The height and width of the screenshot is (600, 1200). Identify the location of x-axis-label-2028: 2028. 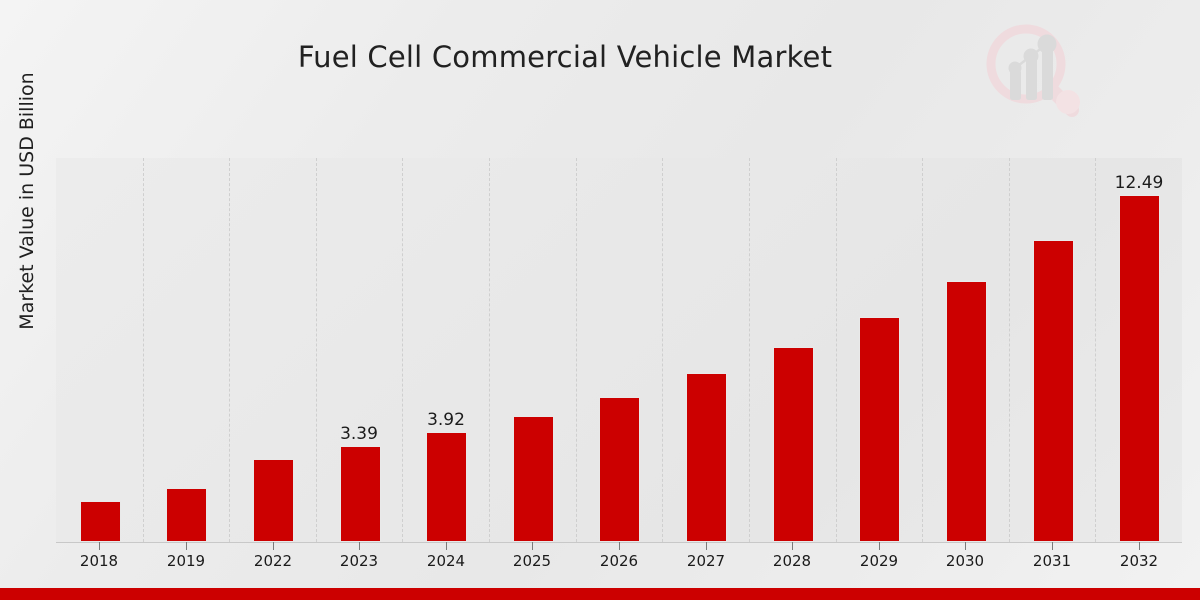
(792, 561).